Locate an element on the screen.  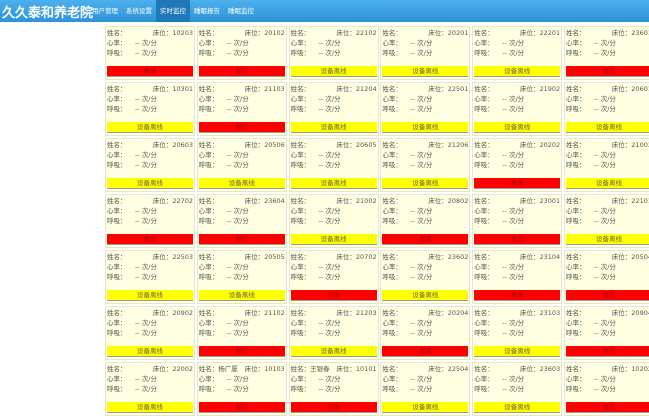
bed-card: 姓名： 床位：20202 心率： -- 次/分 呼吸： -- 次/分 离床 is located at coordinates (517, 165).